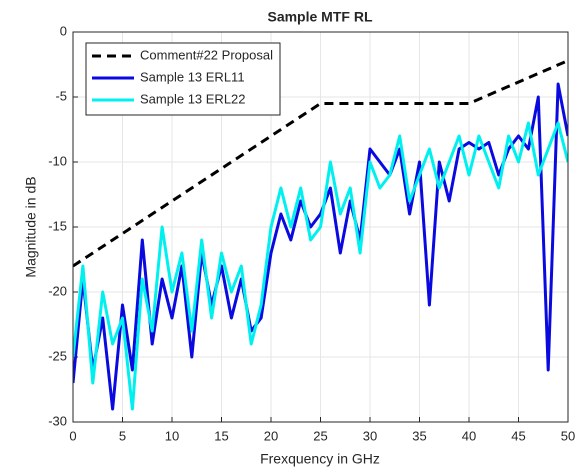  Describe the element at coordinates (61, 95) in the screenshot. I see `y-tick-label: -5` at that location.